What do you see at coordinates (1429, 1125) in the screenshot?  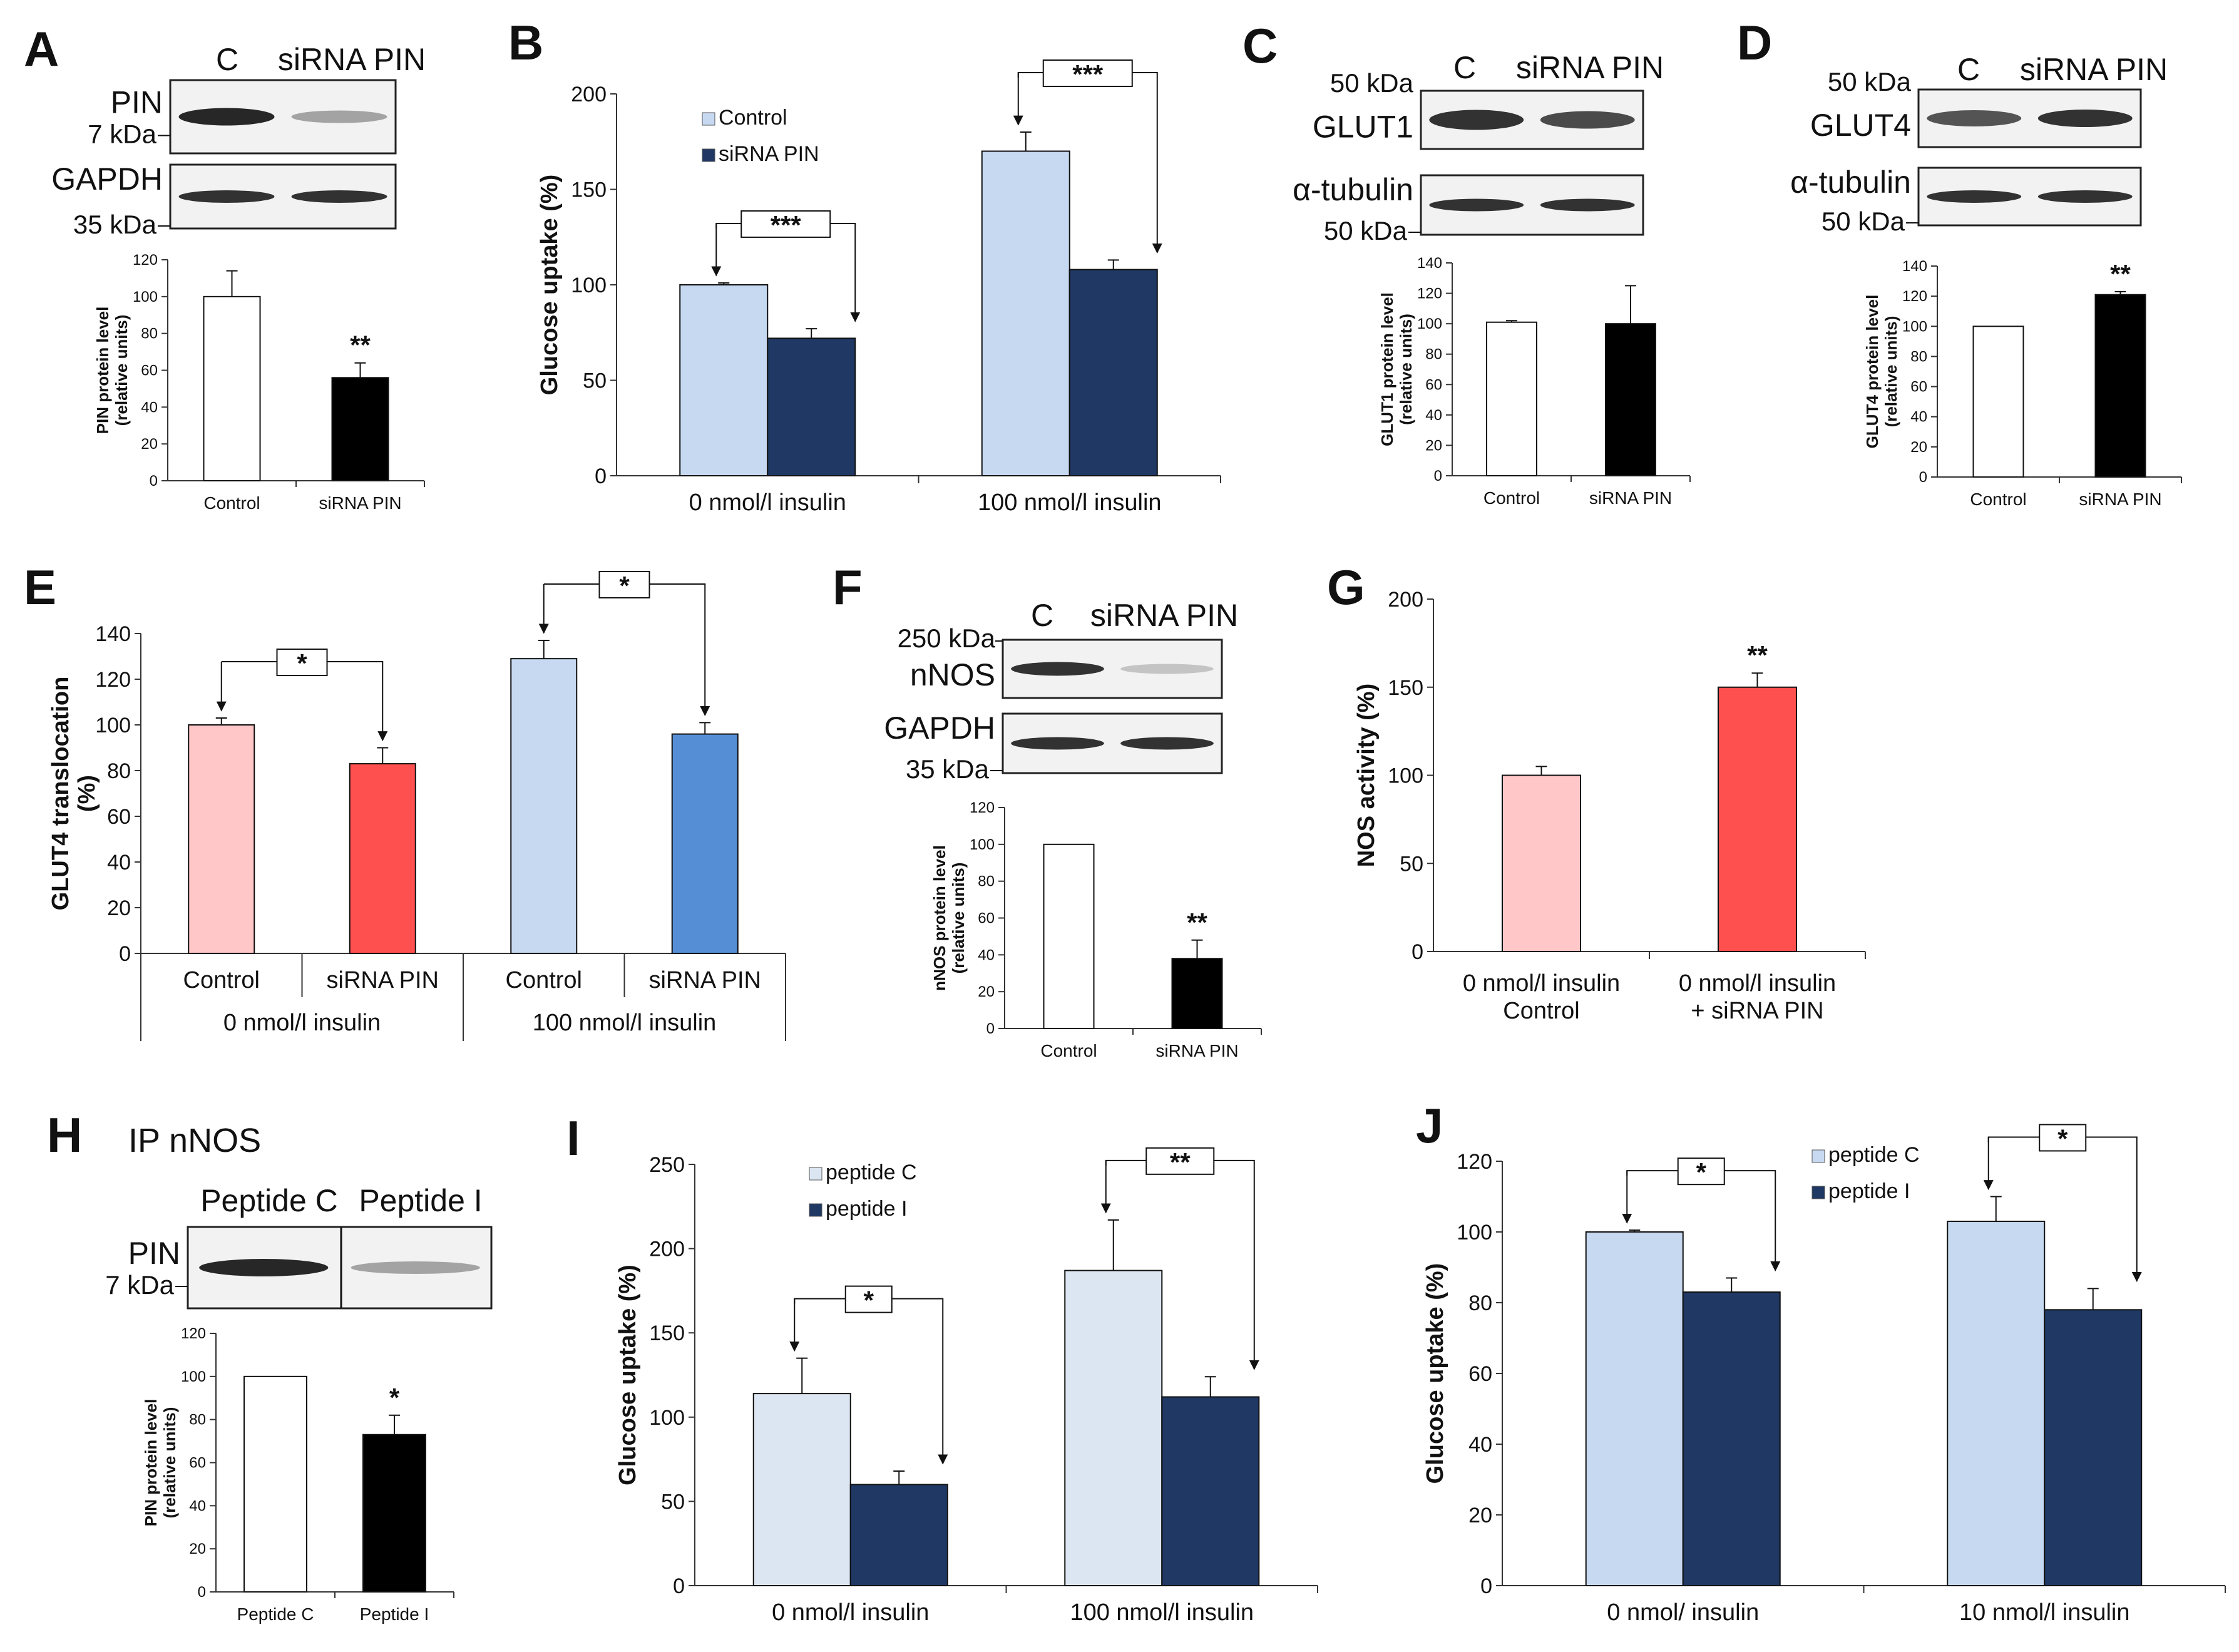 I see `panel-label-J: J` at bounding box center [1429, 1125].